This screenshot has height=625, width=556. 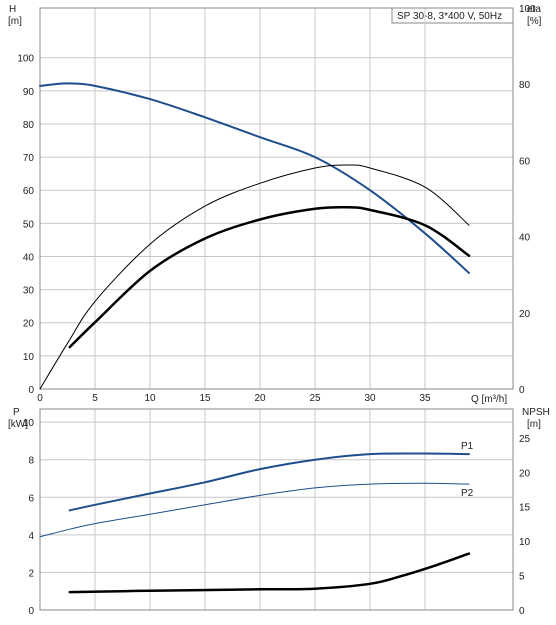 What do you see at coordinates (29, 224) in the screenshot?
I see `y-left-tick-label: 50` at bounding box center [29, 224].